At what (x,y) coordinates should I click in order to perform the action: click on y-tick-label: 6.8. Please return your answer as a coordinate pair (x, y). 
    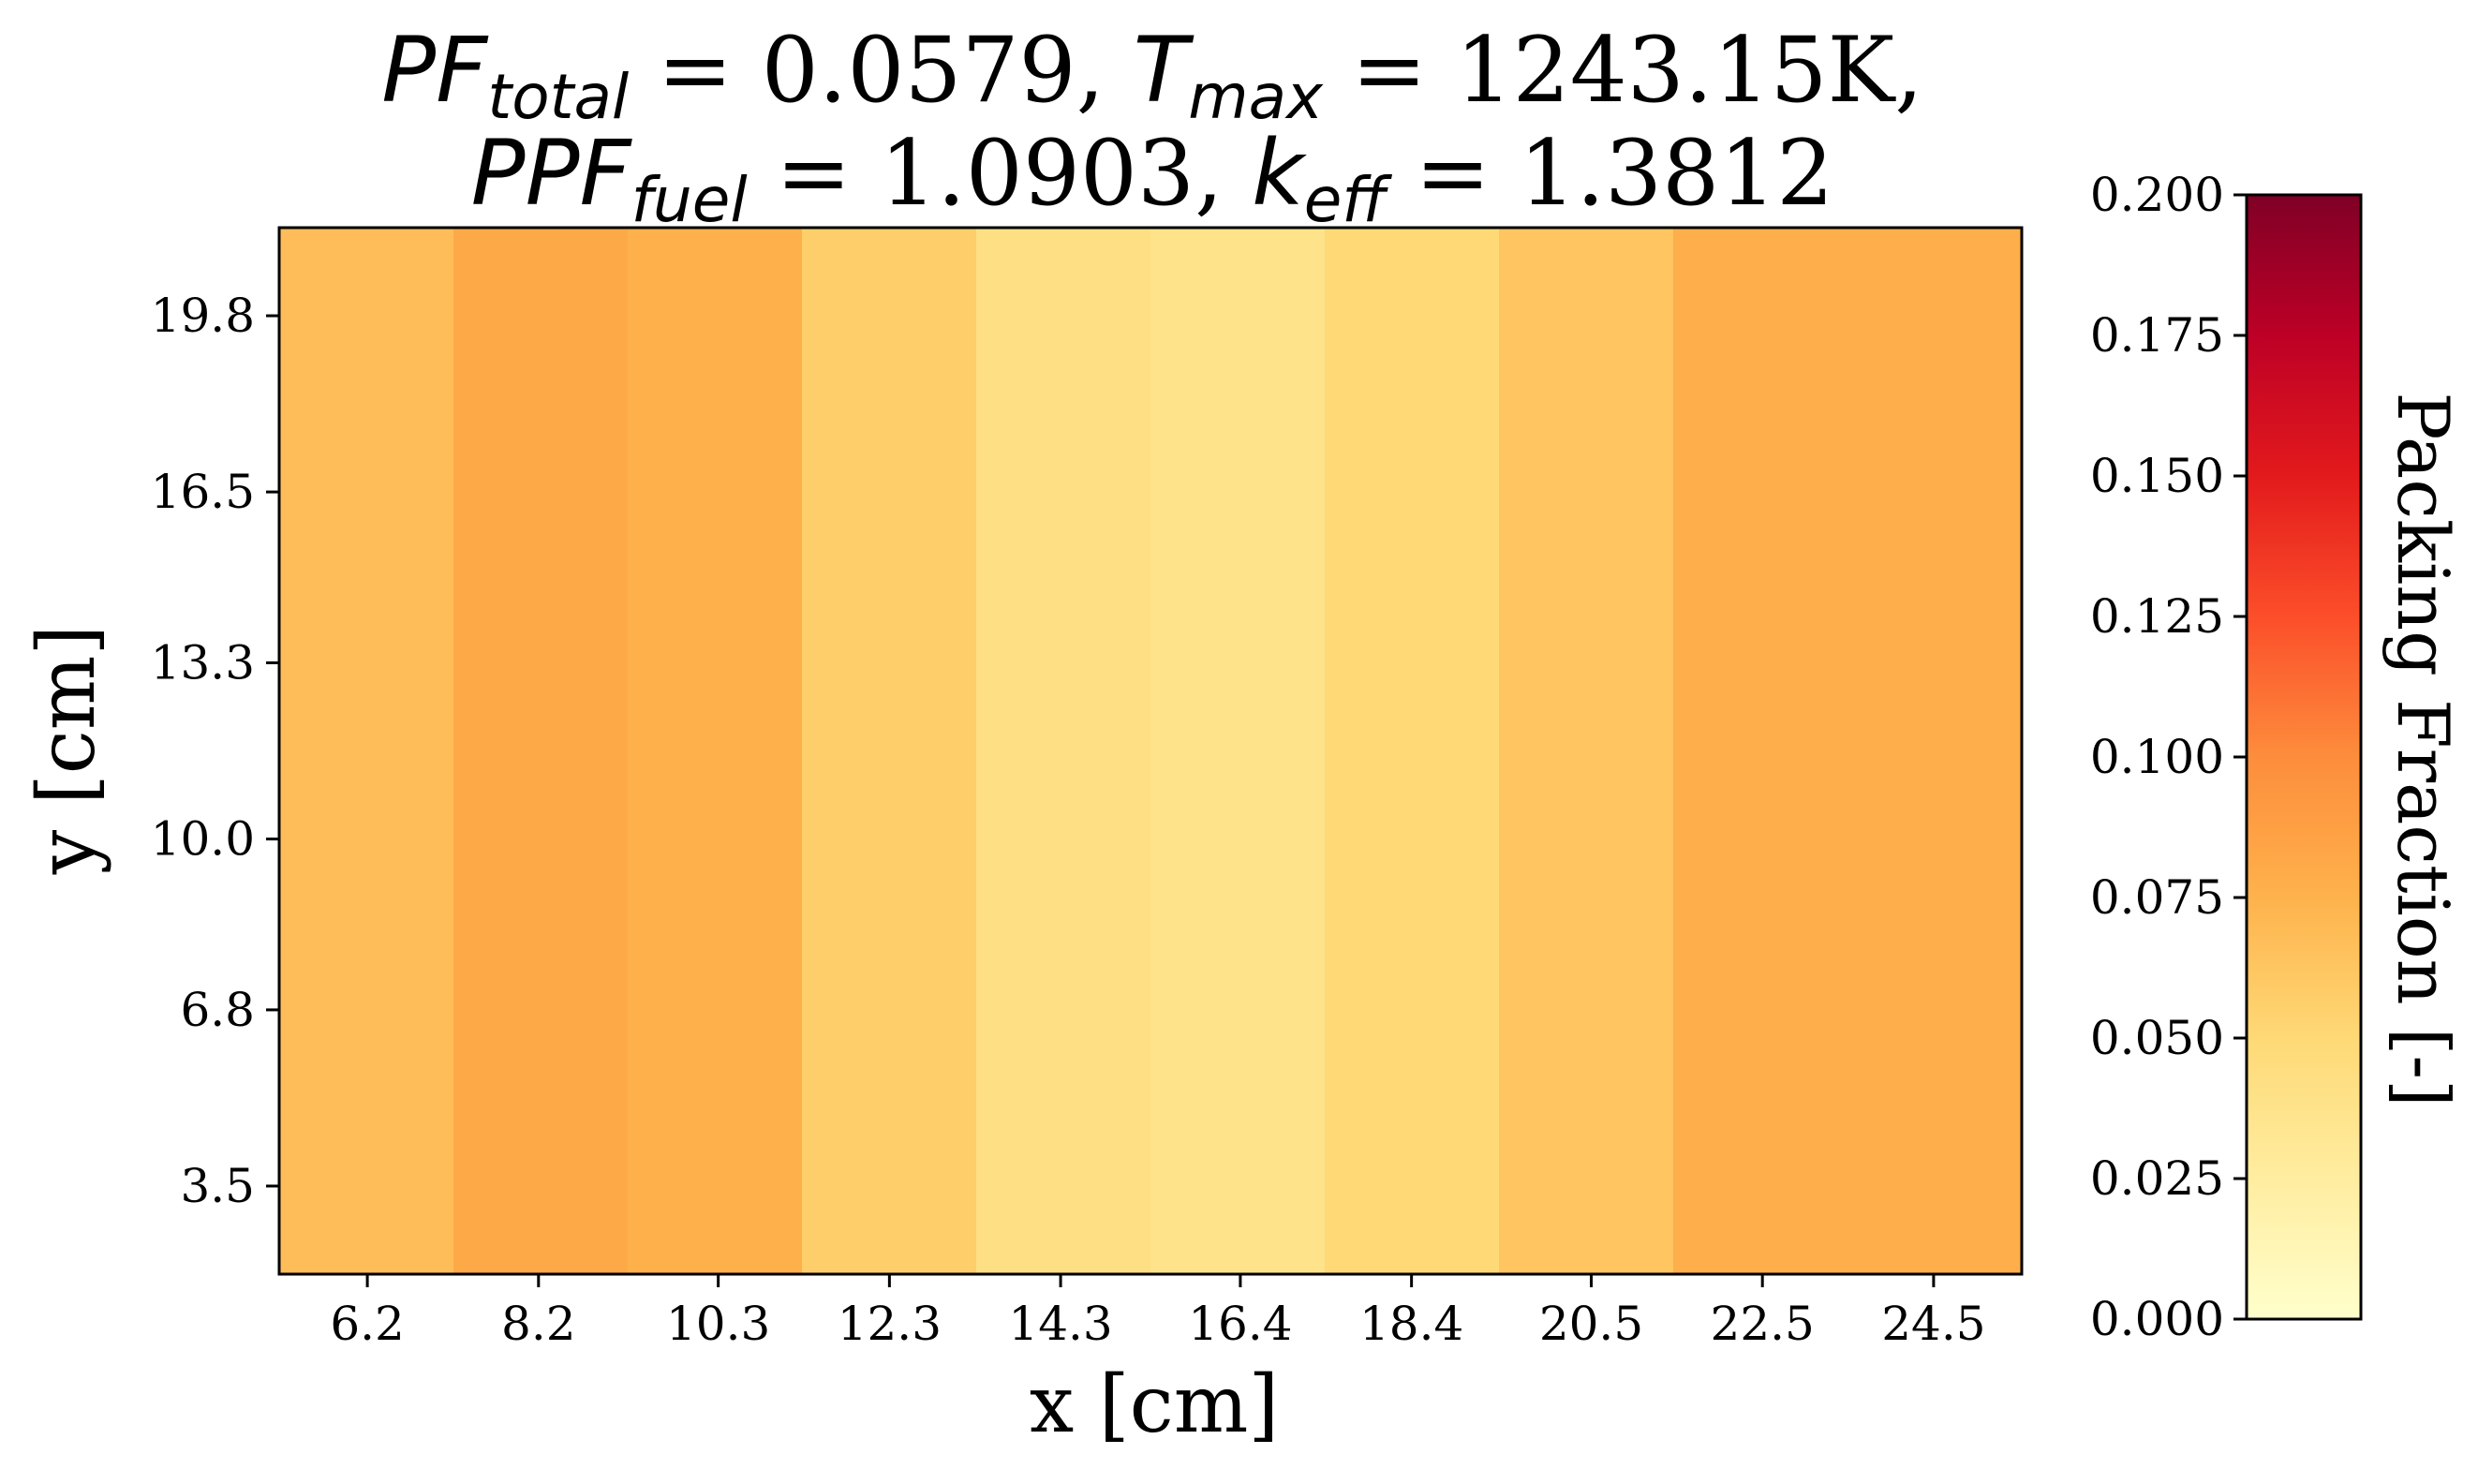
    Looking at the image, I should click on (217, 1010).